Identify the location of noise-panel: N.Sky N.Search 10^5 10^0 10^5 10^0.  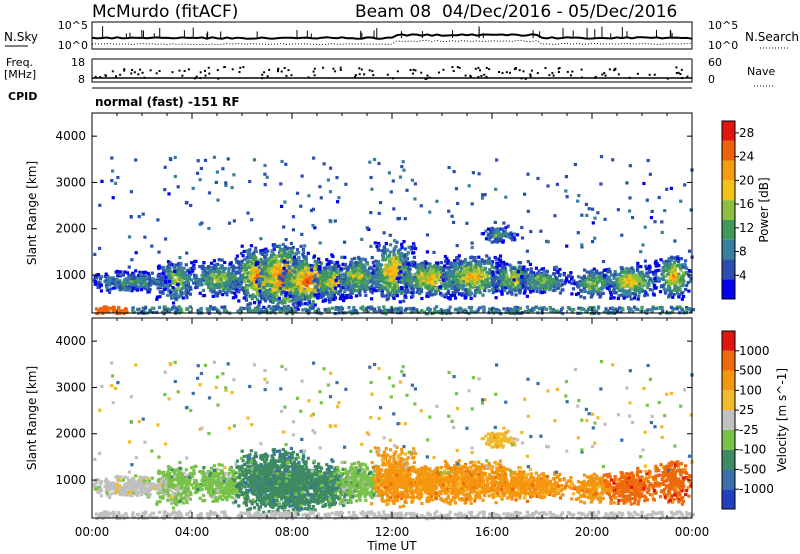
(401, 35).